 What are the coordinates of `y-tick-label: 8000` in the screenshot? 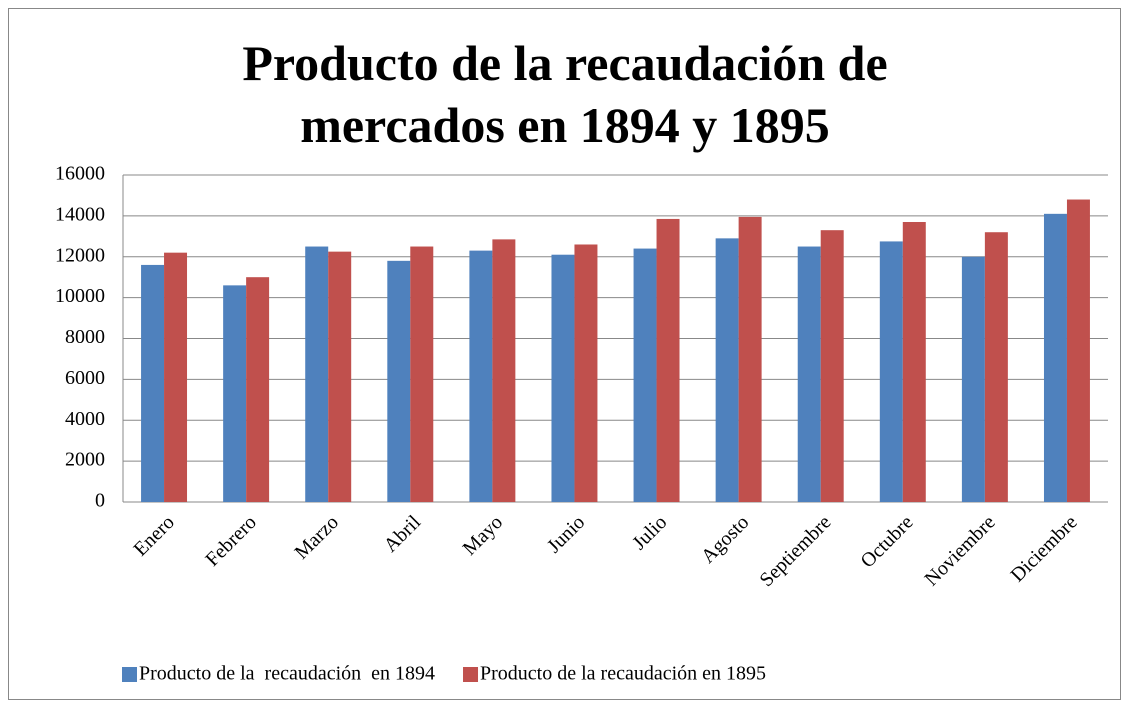 It's located at (85, 337).